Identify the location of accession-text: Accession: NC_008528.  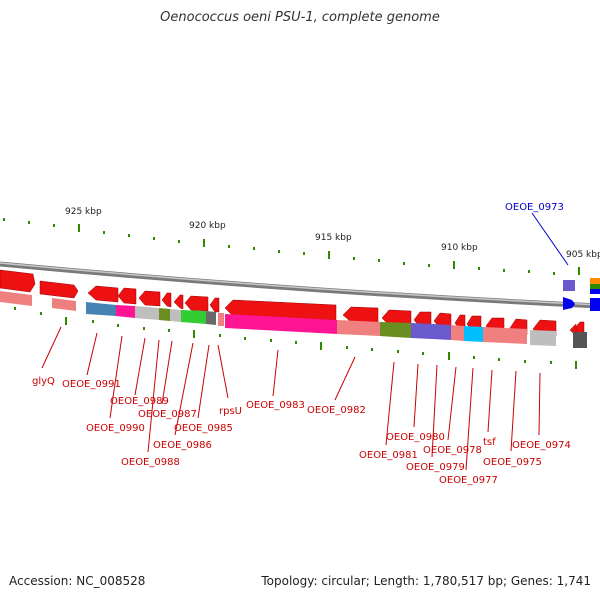
(77, 581).